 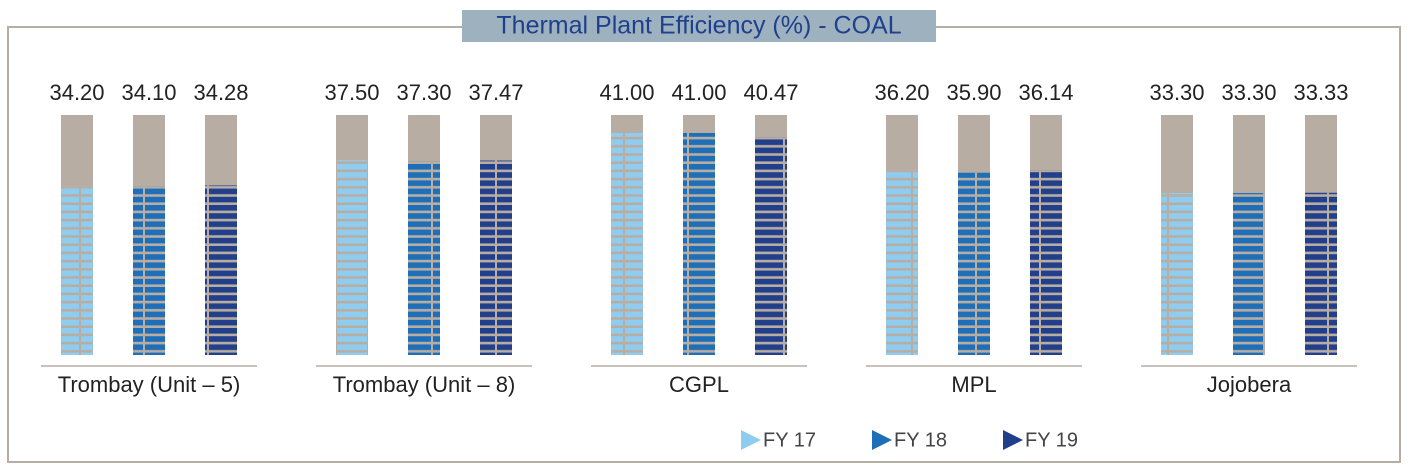 What do you see at coordinates (1045, 92) in the screenshot?
I see `value-label: 36.14` at bounding box center [1045, 92].